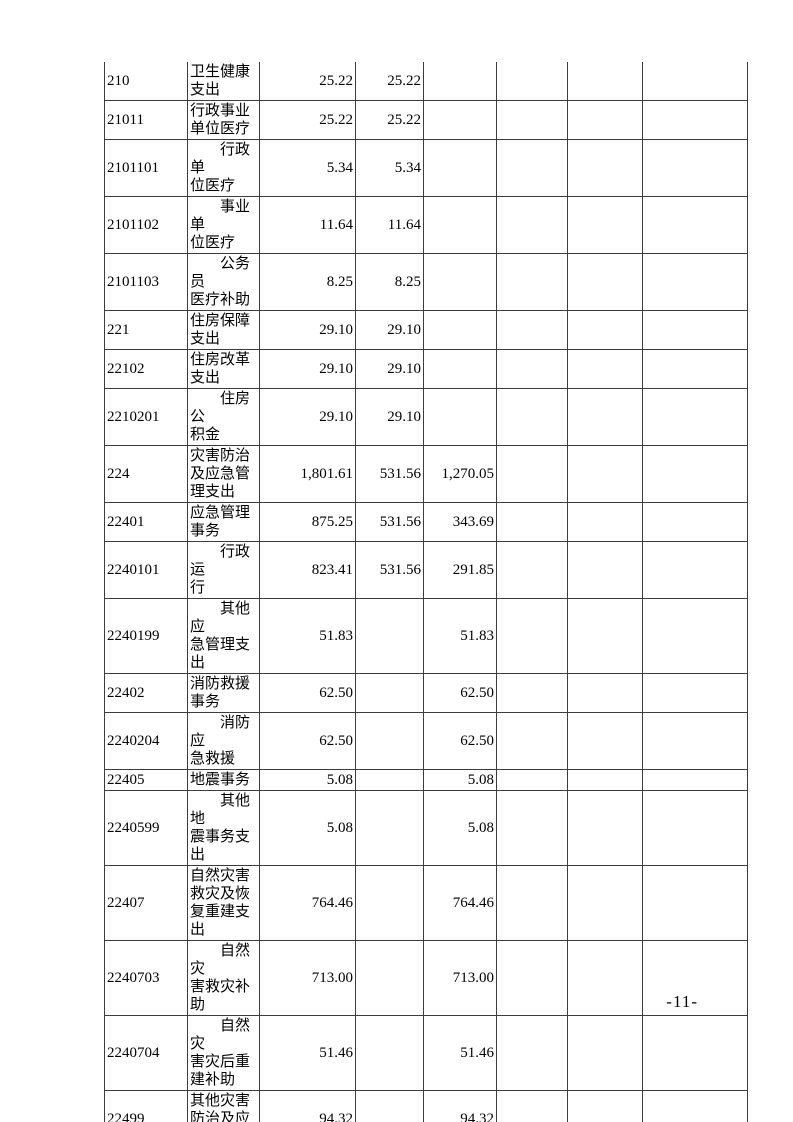 Image resolution: width=793 pixels, height=1122 pixels. I want to click on cell-value-1: 11.64, so click(307, 225).